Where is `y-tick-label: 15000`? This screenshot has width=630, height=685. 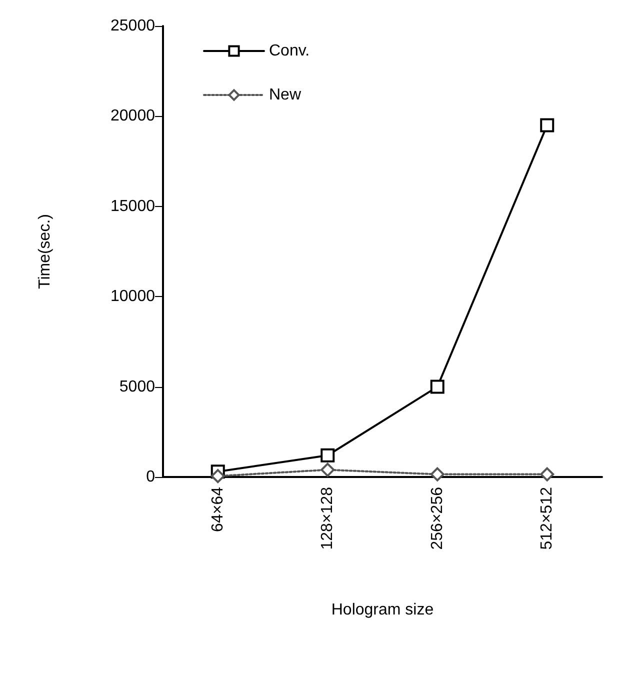 y-tick-label: 15000 is located at coordinates (133, 206).